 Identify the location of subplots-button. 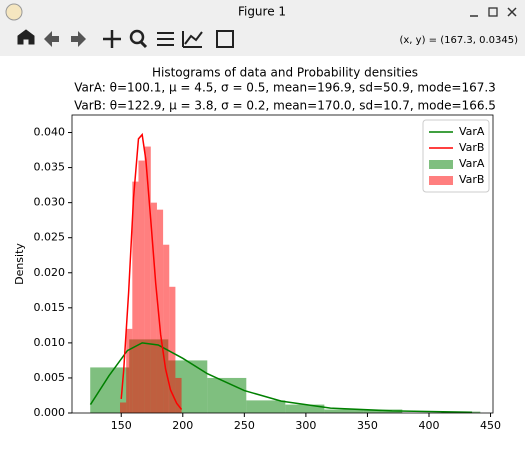
(165, 39).